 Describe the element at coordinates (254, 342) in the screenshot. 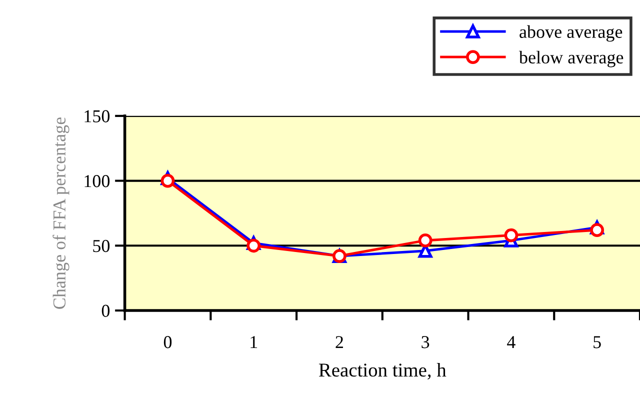

I see `x-tick-label: 1` at that location.